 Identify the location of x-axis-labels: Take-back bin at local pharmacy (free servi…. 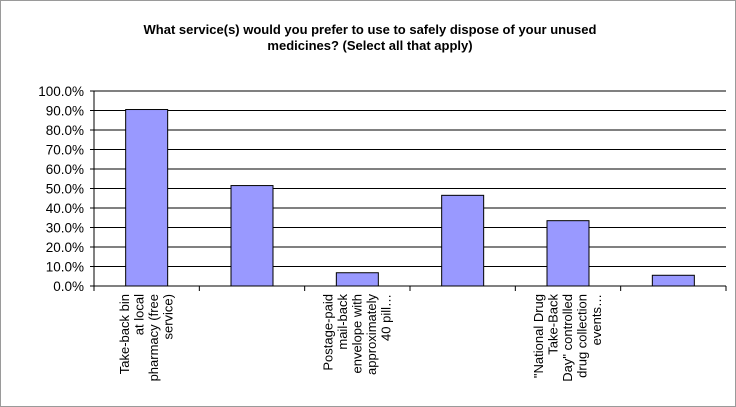
(360, 338).